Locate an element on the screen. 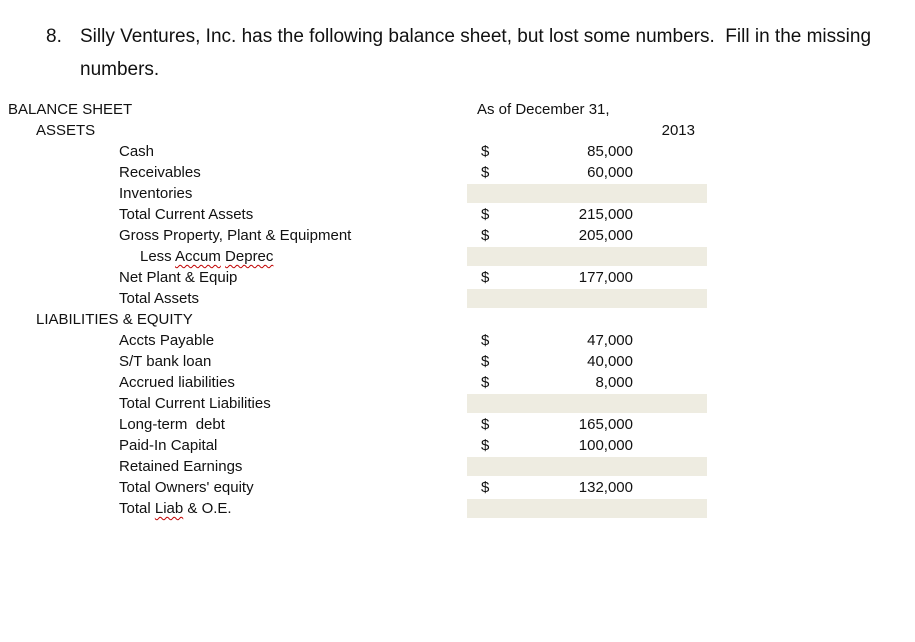 This screenshot has width=915, height=642. row-label: Long-term debt is located at coordinates (172, 424).